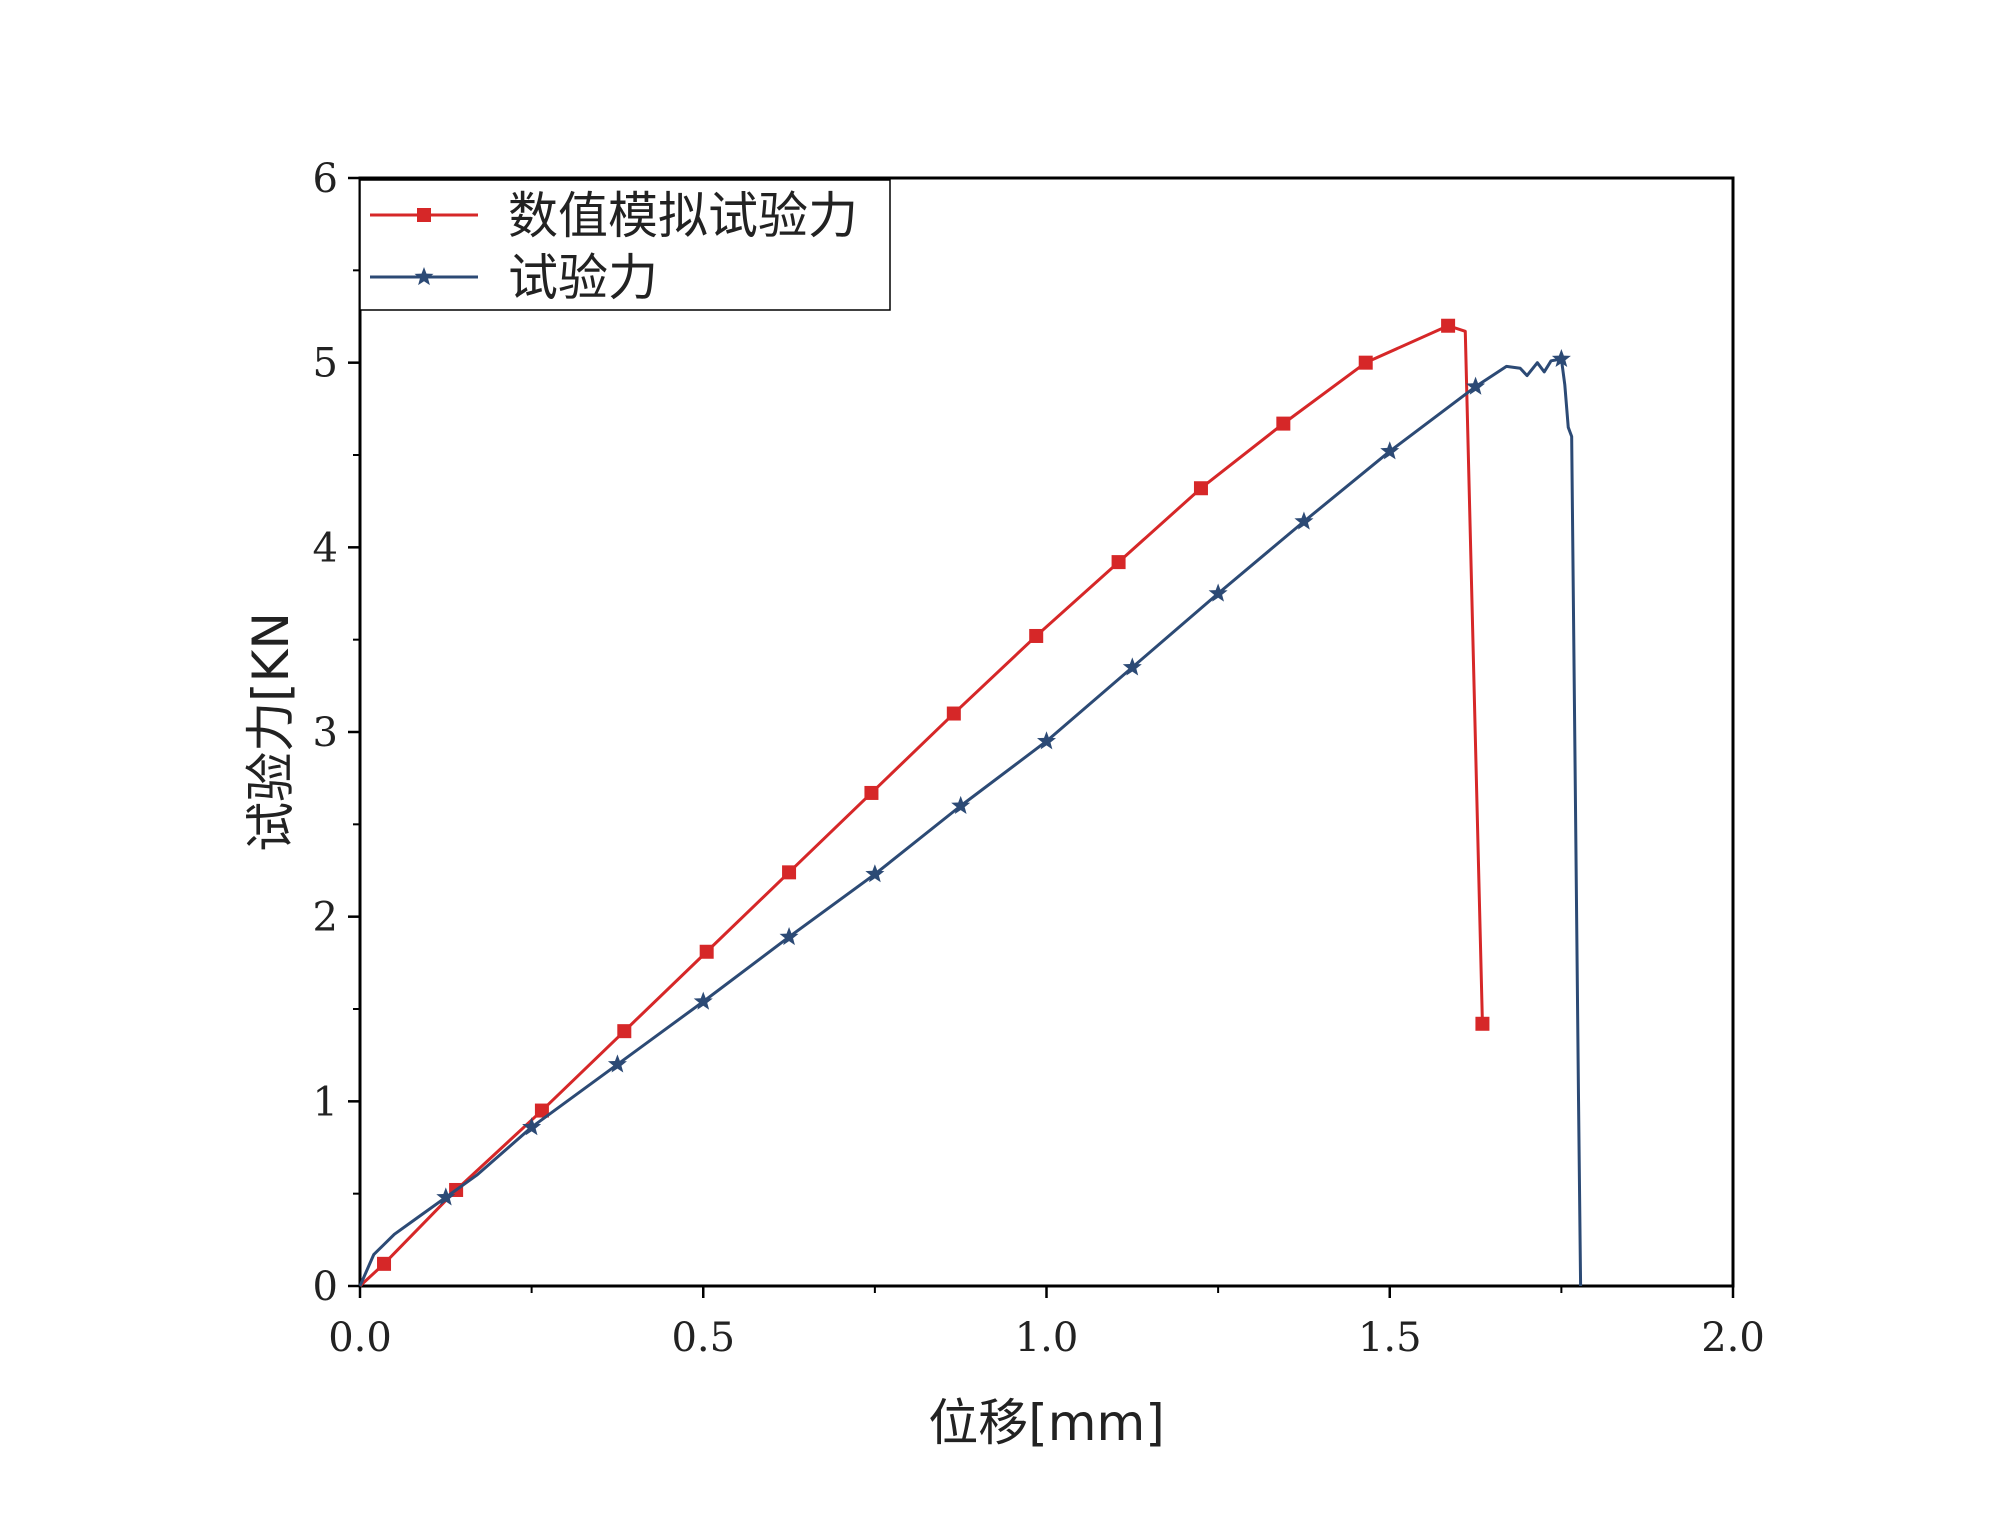  Describe the element at coordinates (703, 1338) in the screenshot. I see `x-tick-label: 0.5` at that location.